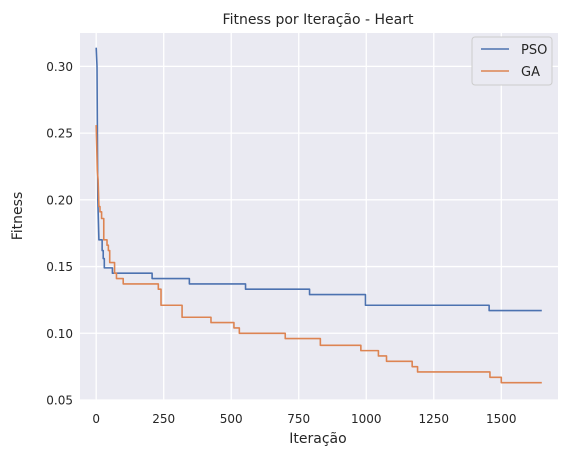  I want to click on y-tick-label: 0.05, so click(59, 401).